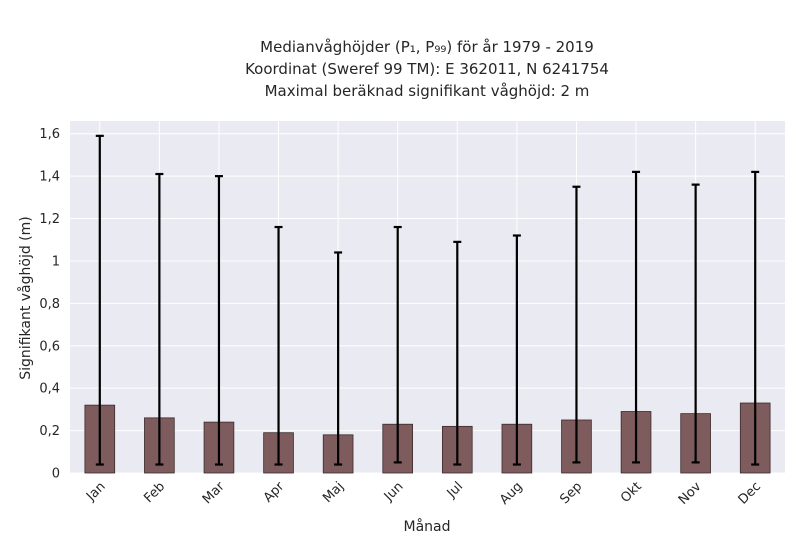  What do you see at coordinates (25, 297) in the screenshot?
I see `y-axis-label: Signifikant våghöjd (m)` at bounding box center [25, 297].